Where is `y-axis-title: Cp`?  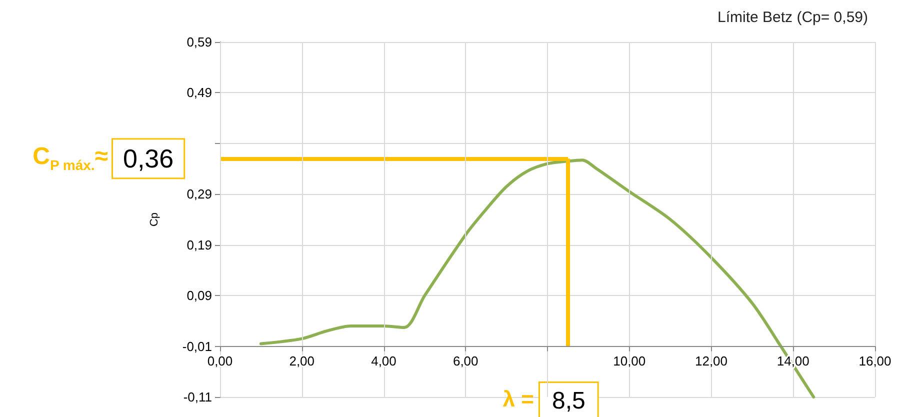 y-axis-title: Cp is located at coordinates (154, 219).